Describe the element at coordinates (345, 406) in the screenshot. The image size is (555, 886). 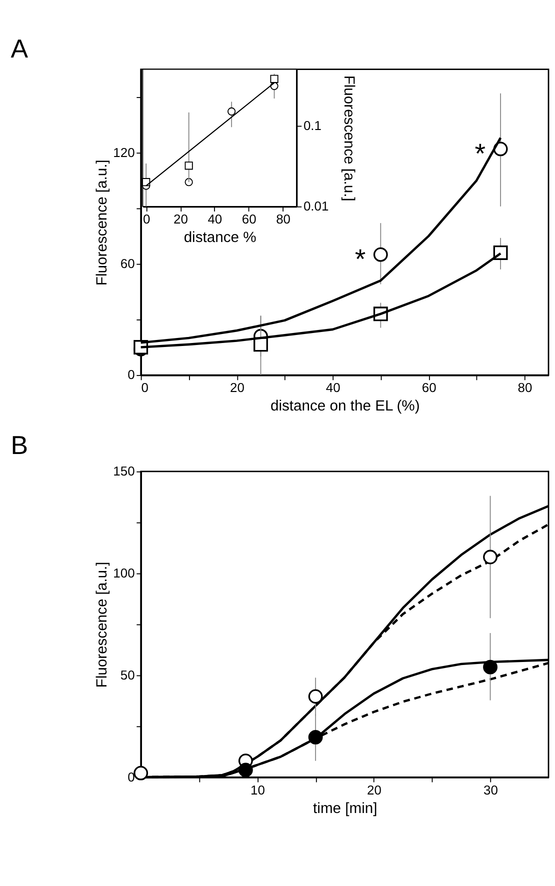
I see `x-axis-title: distance on the EL (%)` at that location.